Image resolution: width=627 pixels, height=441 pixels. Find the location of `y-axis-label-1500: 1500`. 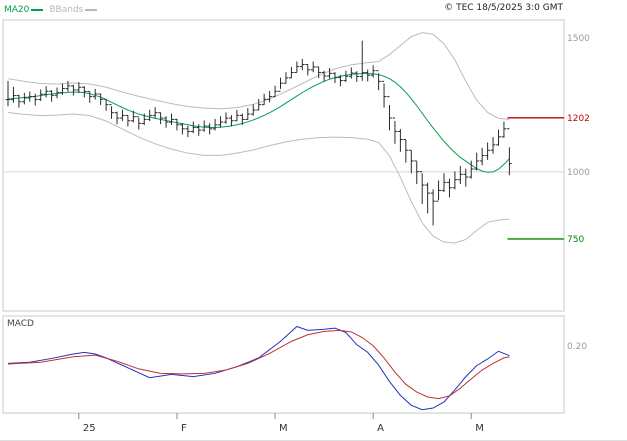

y-axis-label-1500: 1500 is located at coordinates (578, 39).